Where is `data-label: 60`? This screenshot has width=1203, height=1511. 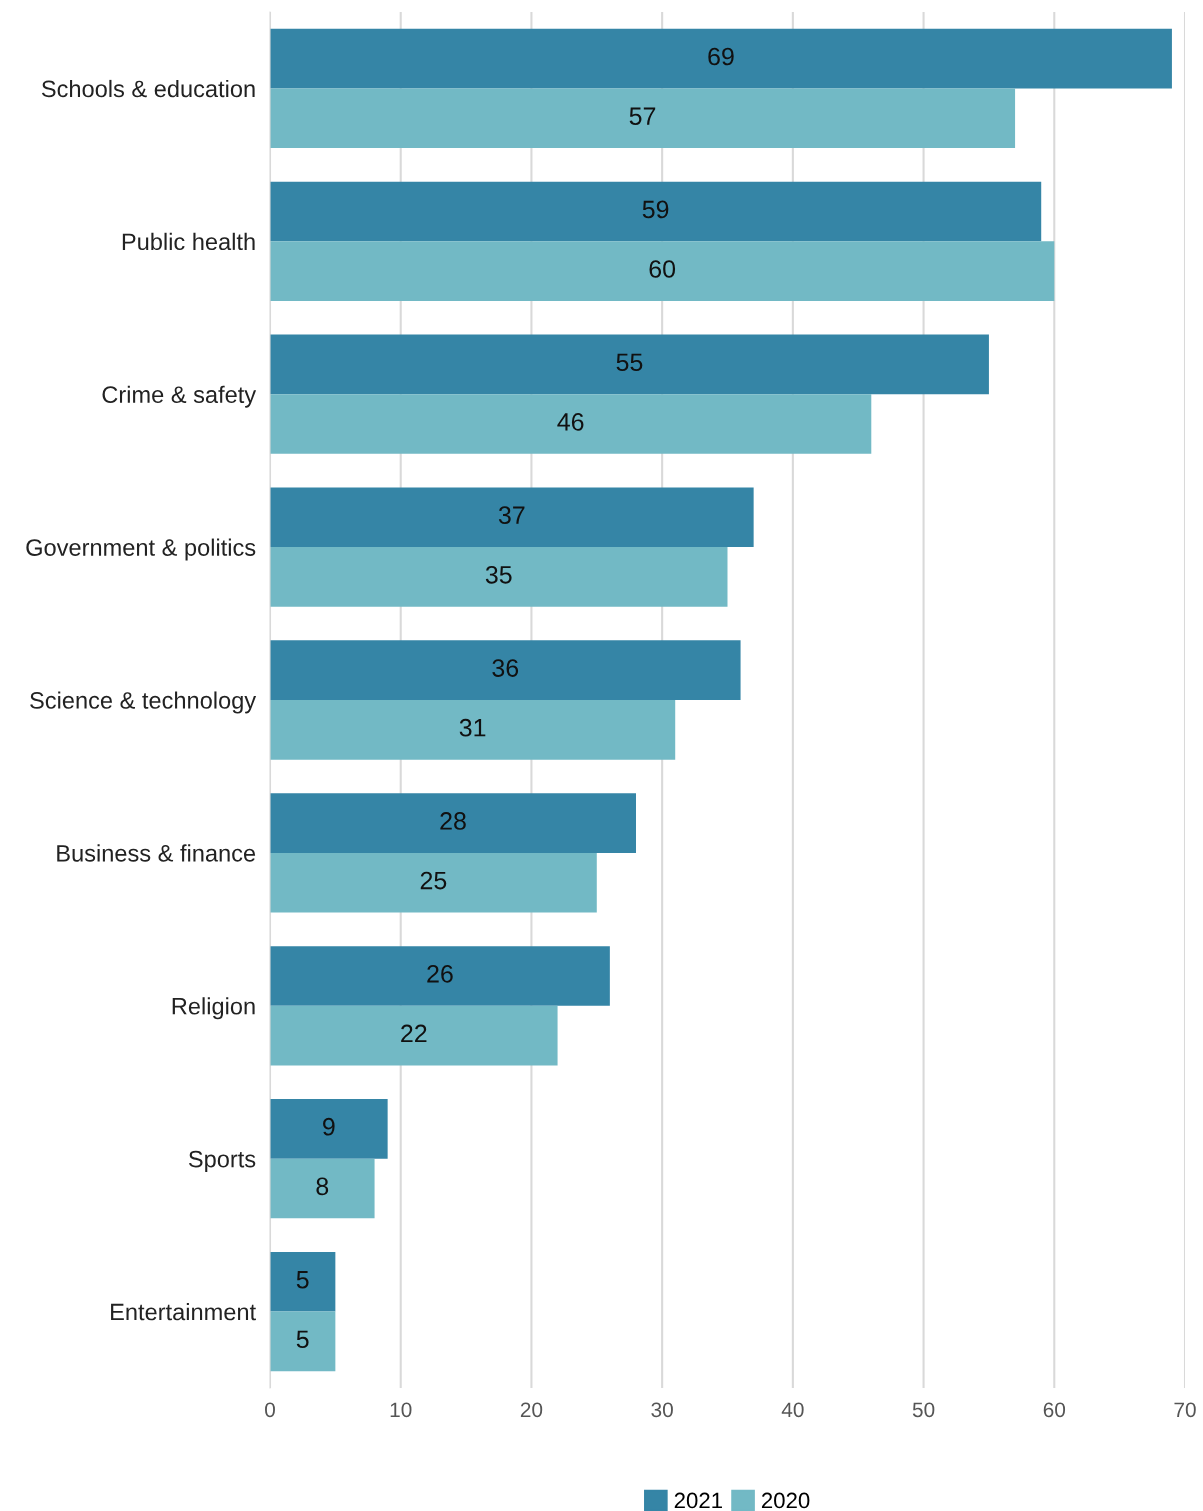
data-label: 60 is located at coordinates (662, 269).